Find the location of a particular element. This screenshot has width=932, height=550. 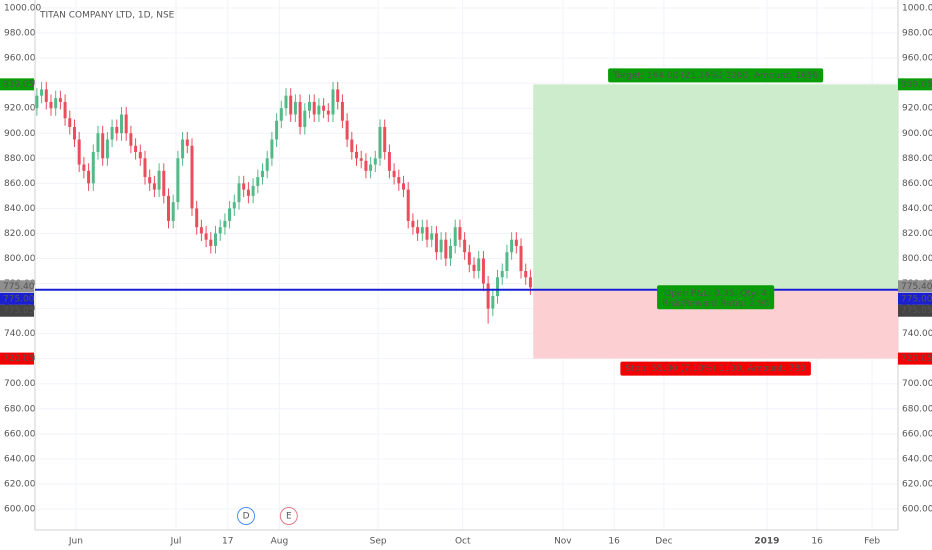

x-tick-label: 16 is located at coordinates (614, 542).